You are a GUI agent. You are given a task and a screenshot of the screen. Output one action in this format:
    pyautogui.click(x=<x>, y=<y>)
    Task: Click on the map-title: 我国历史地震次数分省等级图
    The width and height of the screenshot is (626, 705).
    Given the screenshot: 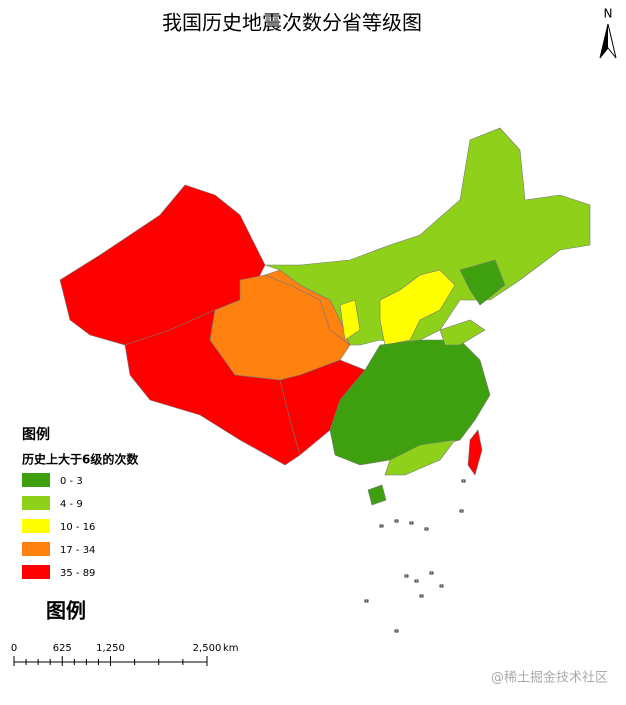 What is the action you would take?
    pyautogui.click(x=292, y=23)
    